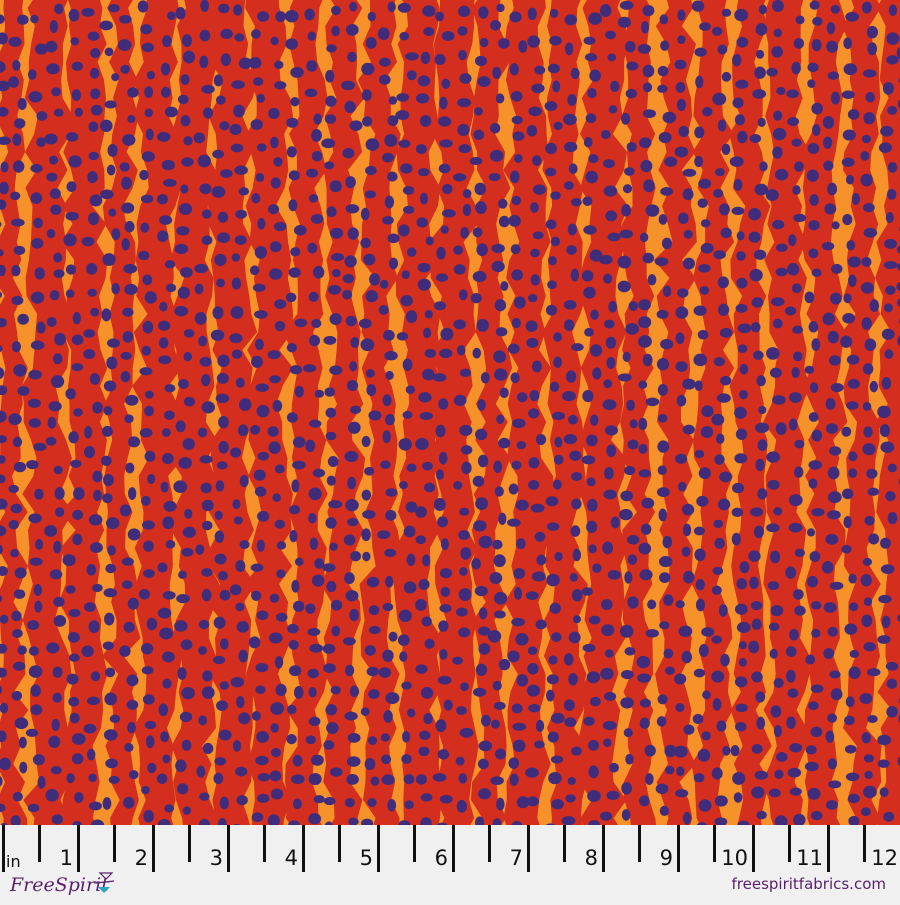 The height and width of the screenshot is (905, 900). Describe the element at coordinates (878, 858) in the screenshot. I see `ruler-number: 12` at that location.